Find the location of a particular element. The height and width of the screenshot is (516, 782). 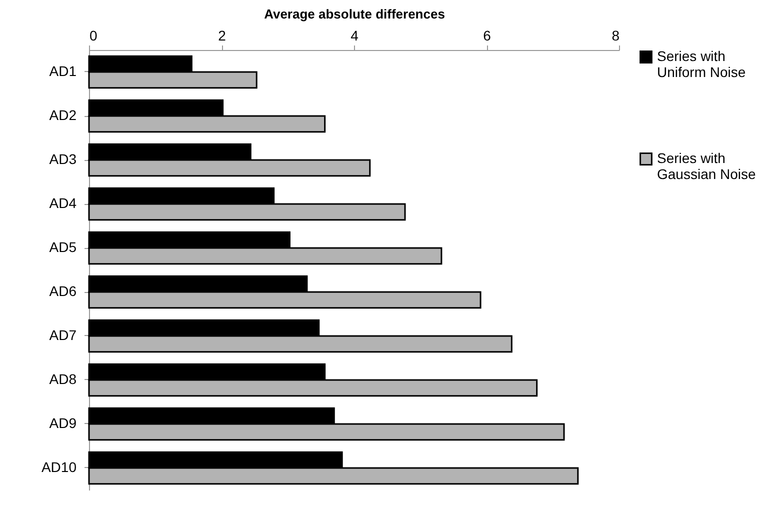

y-tick-label: AD10 is located at coordinates (59, 467).